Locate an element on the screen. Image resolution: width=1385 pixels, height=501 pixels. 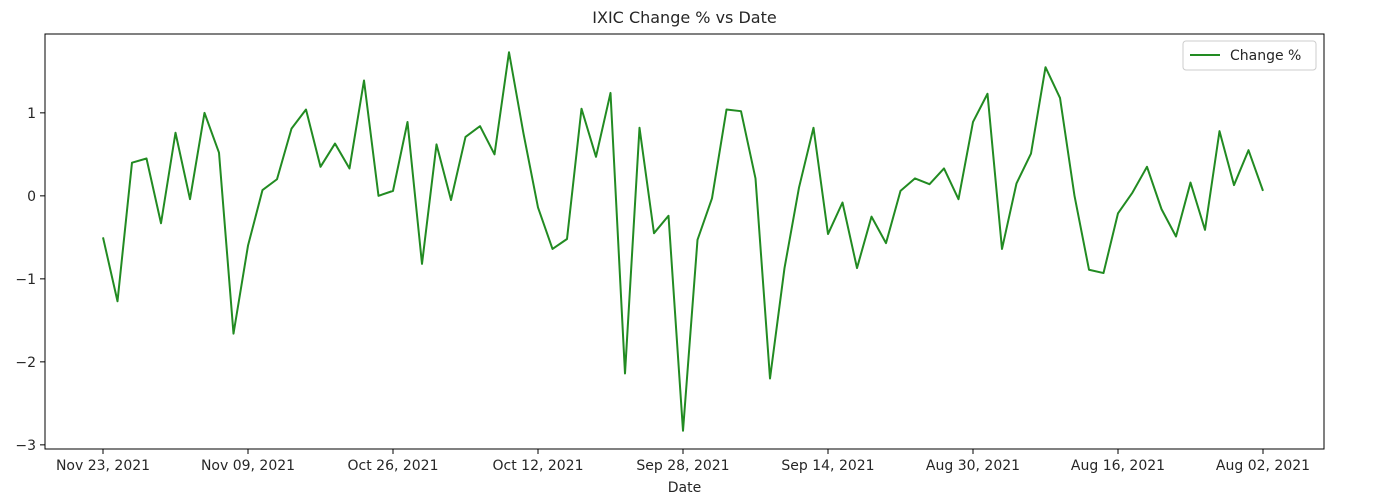
x-tick-label: Aug 30, 2021 is located at coordinates (973, 466).